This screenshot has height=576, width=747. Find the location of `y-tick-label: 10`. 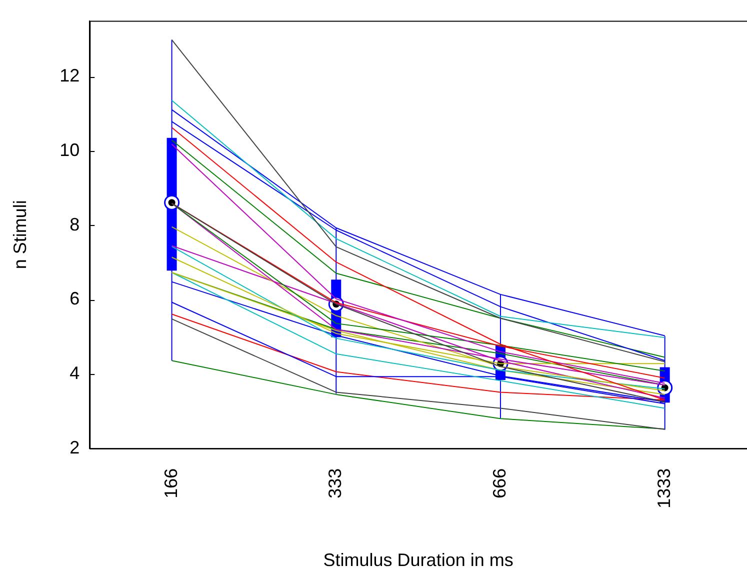

y-tick-label: 10 is located at coordinates (70, 150).